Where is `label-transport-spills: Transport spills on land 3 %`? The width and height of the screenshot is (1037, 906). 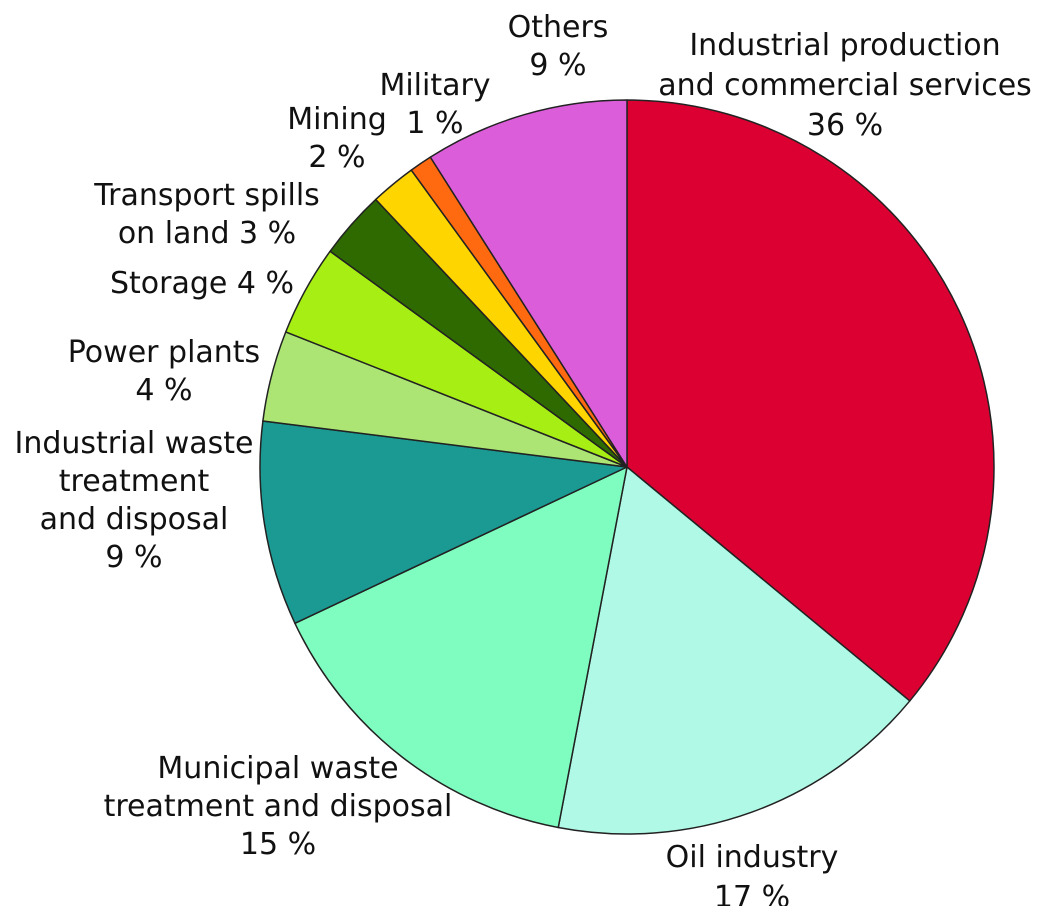 label-transport-spills: Transport spills on land 3 % is located at coordinates (206, 214).